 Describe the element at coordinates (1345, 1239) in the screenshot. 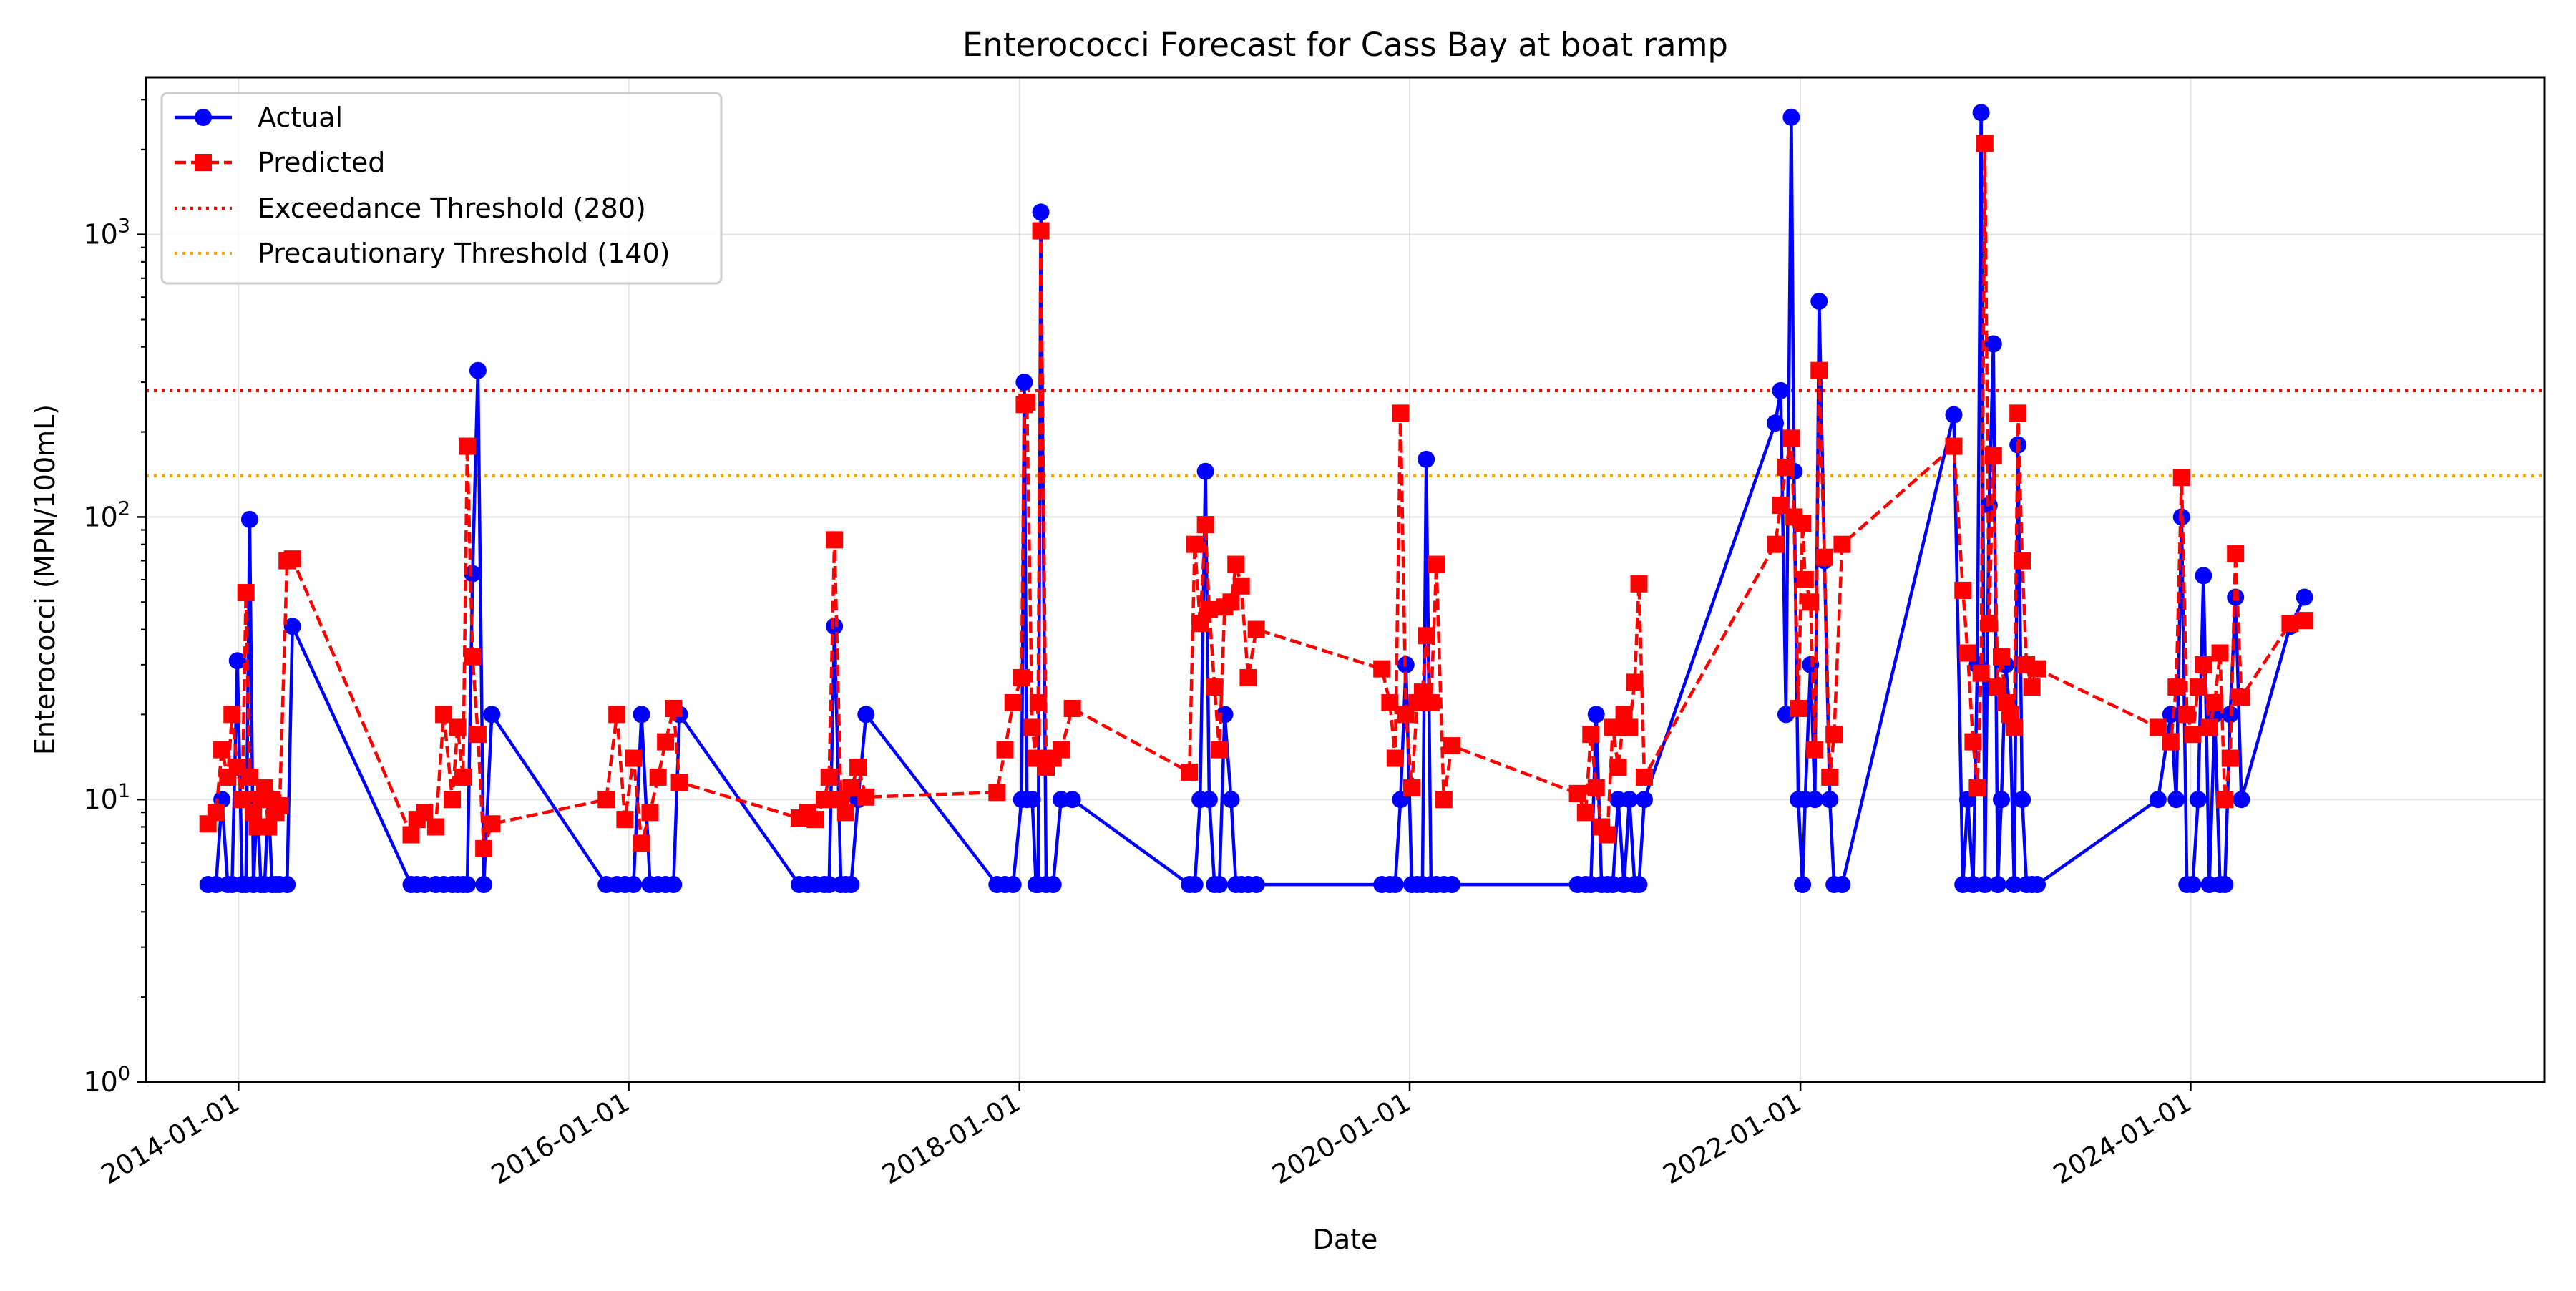

I see `x-axis-label: Date` at that location.